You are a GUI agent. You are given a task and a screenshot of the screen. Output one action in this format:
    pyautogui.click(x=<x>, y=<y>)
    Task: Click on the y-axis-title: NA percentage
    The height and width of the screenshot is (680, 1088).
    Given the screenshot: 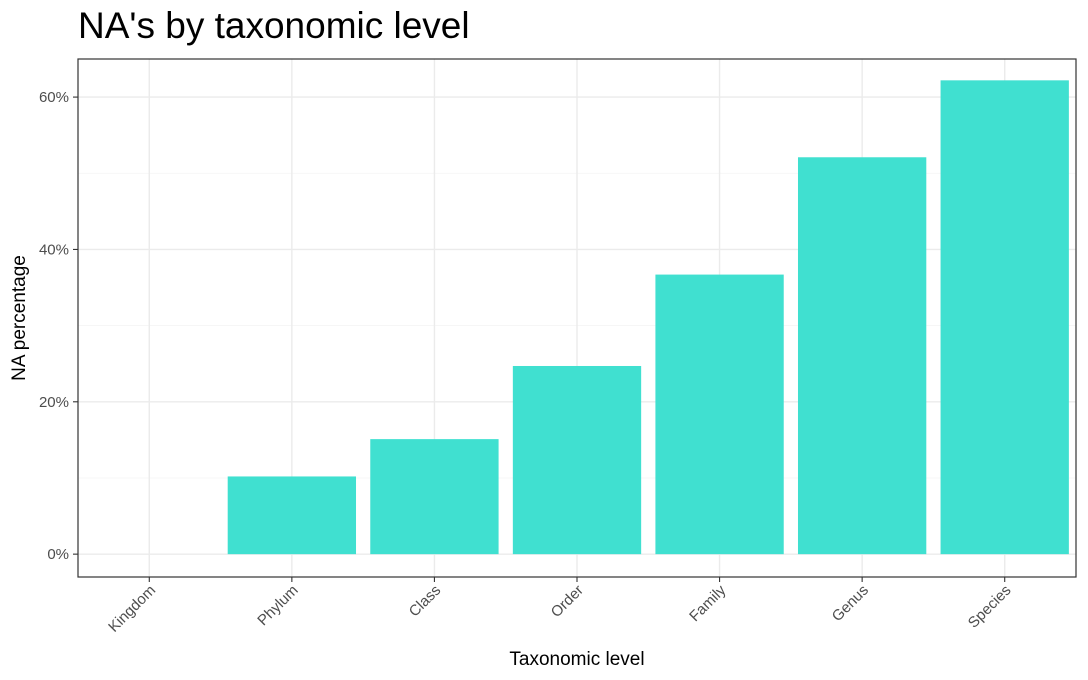 What is the action you would take?
    pyautogui.click(x=19, y=318)
    